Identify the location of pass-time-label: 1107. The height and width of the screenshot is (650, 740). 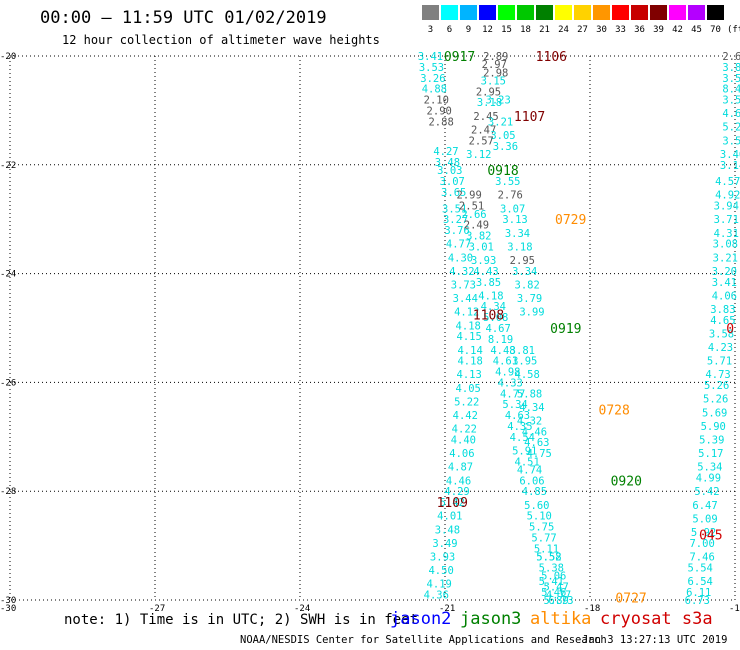
(529, 117).